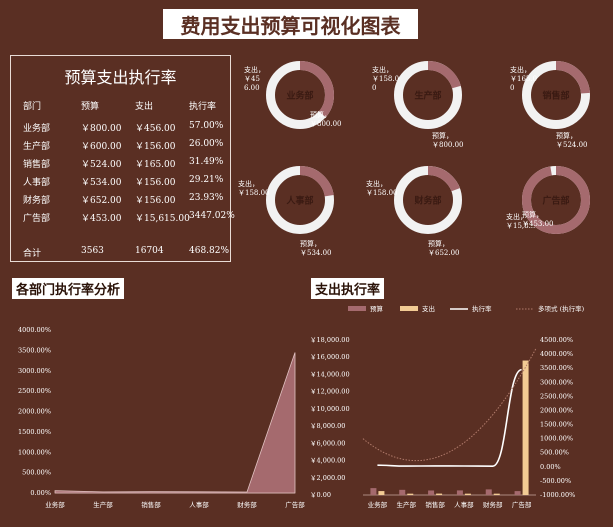 This screenshot has height=527, width=613. I want to click on y2-tick-label: -500.00%, so click(555, 481).